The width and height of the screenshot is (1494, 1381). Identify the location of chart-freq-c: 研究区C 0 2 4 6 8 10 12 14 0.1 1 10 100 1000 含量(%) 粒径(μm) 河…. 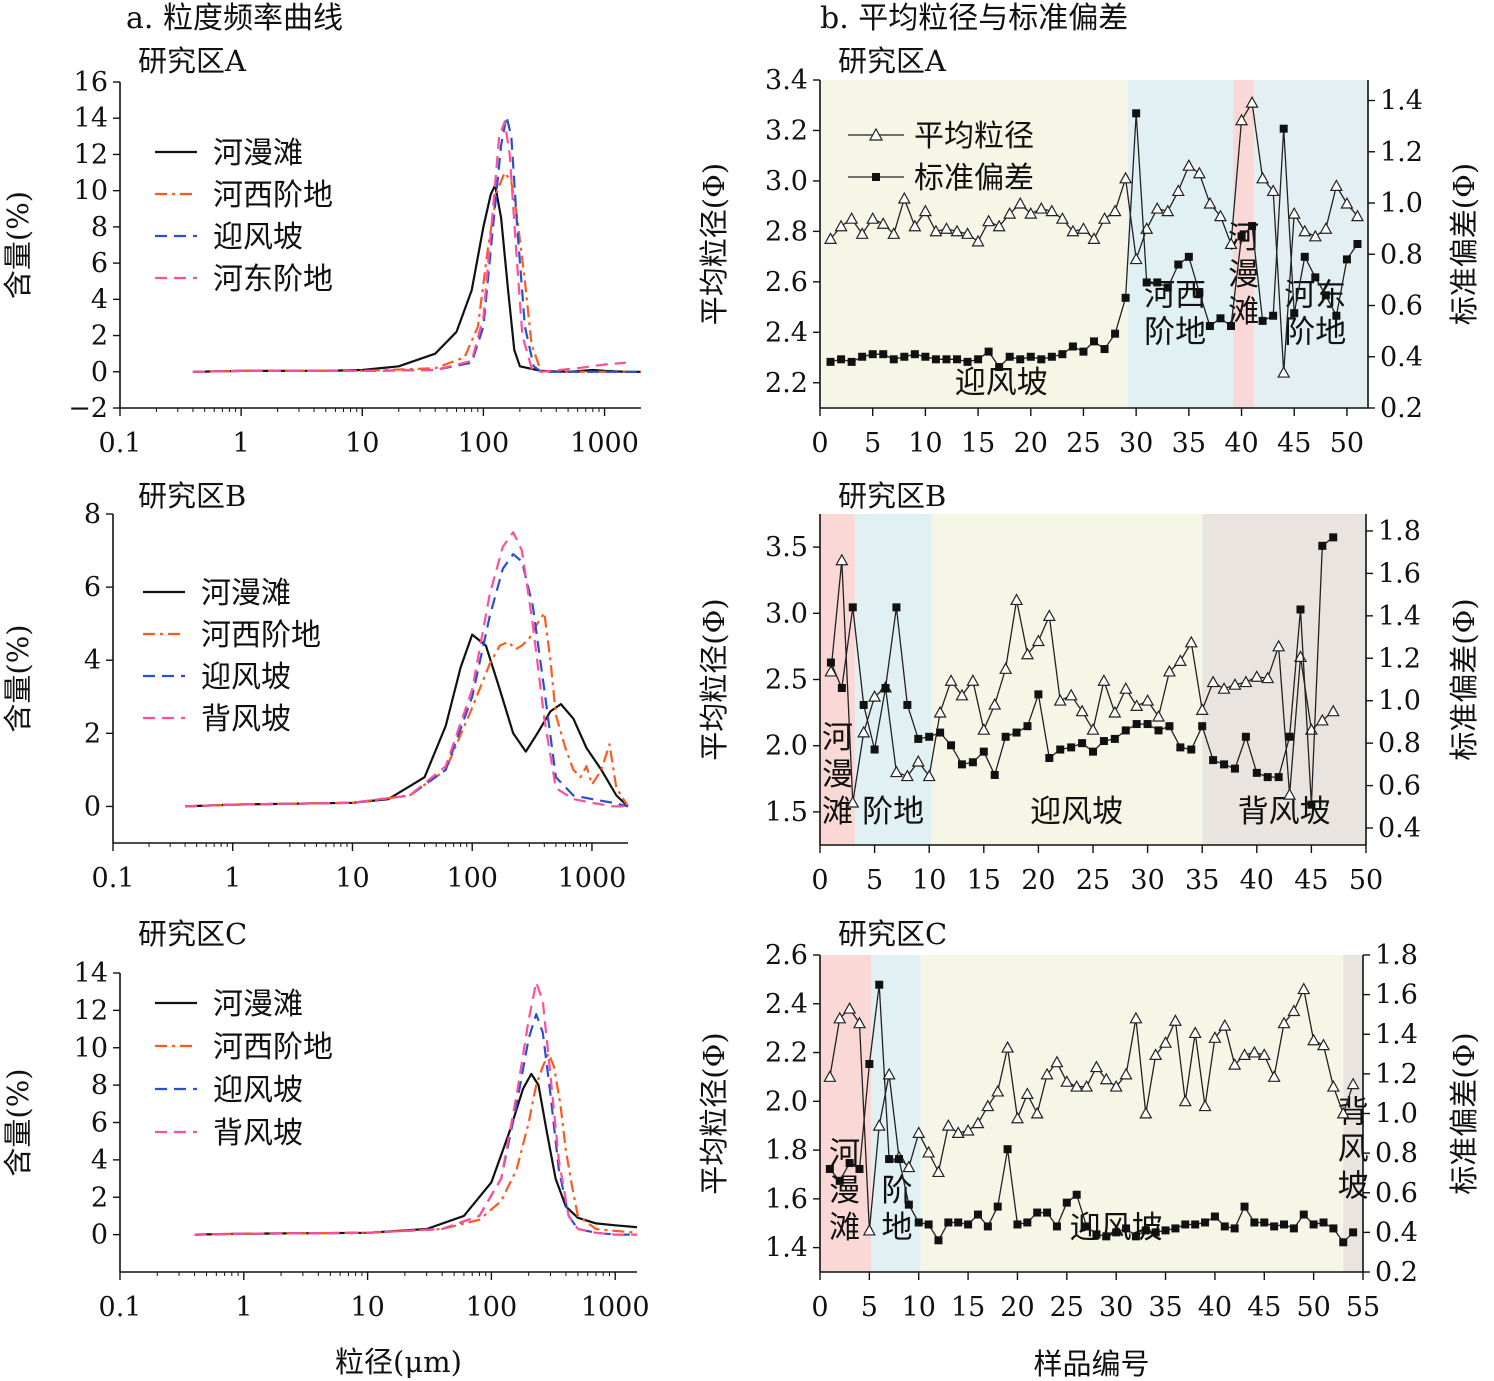
(325, 1148).